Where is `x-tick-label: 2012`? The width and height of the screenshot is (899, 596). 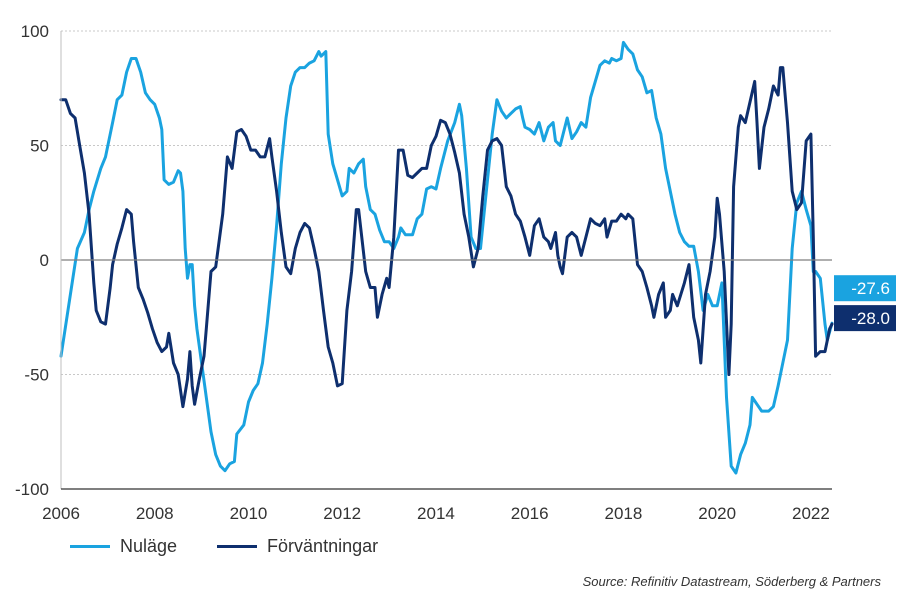
x-tick-label: 2012 is located at coordinates (342, 513).